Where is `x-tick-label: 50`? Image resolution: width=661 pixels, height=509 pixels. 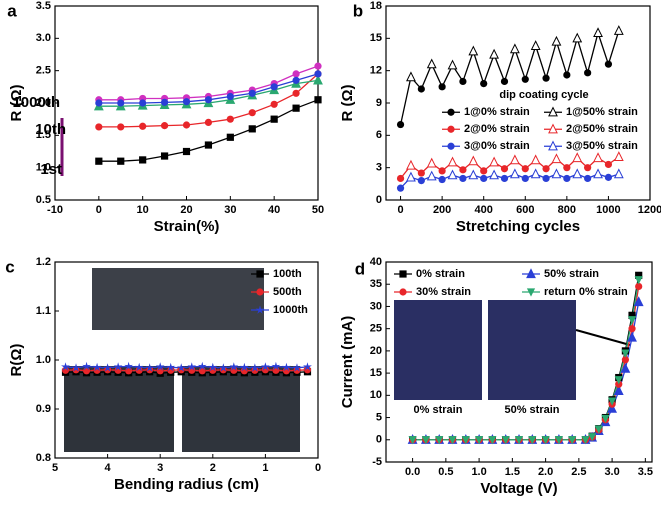 x-tick-label: 50 is located at coordinates (318, 210).